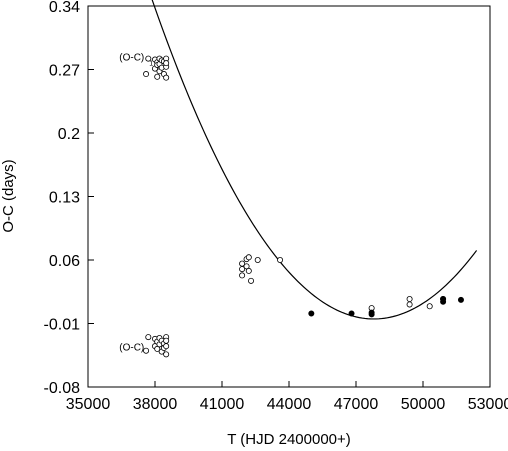 Image resolution: width=508 pixels, height=451 pixels. What do you see at coordinates (64, 71) in the screenshot?
I see `y-tick-label: 0.27` at bounding box center [64, 71].